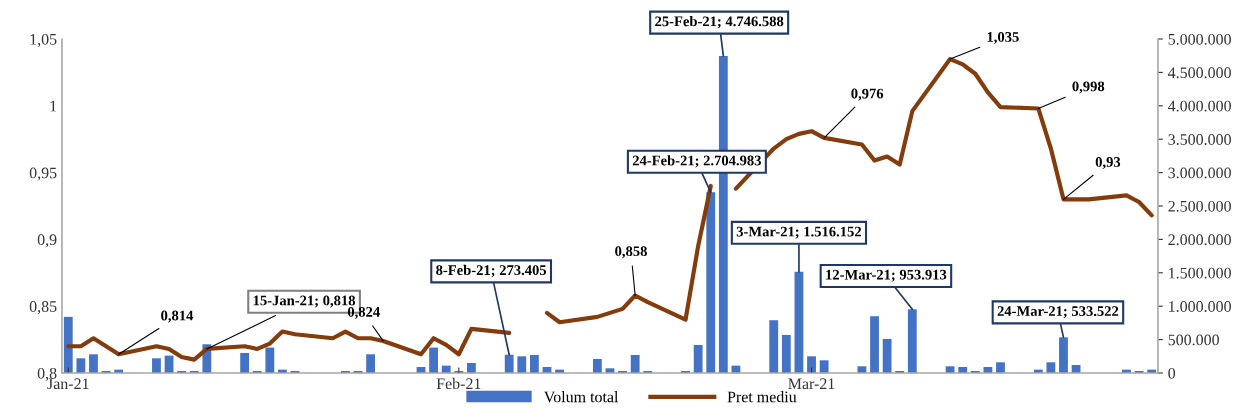 Image resolution: width=1247 pixels, height=408 pixels. What do you see at coordinates (43, 174) in the screenshot?
I see `y-tick-label: 0,95` at bounding box center [43, 174].